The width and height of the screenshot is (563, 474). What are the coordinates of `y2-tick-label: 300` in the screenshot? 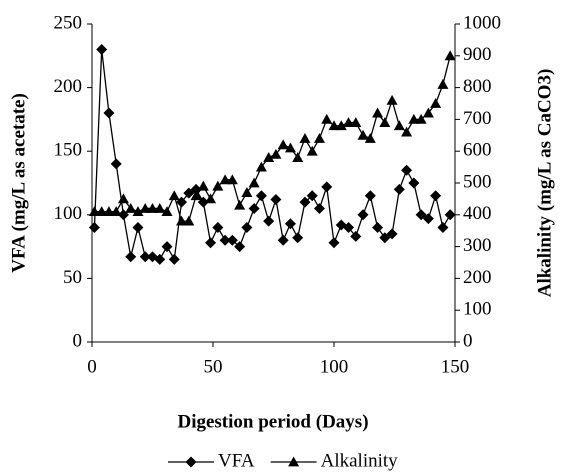 It's located at (477, 245).